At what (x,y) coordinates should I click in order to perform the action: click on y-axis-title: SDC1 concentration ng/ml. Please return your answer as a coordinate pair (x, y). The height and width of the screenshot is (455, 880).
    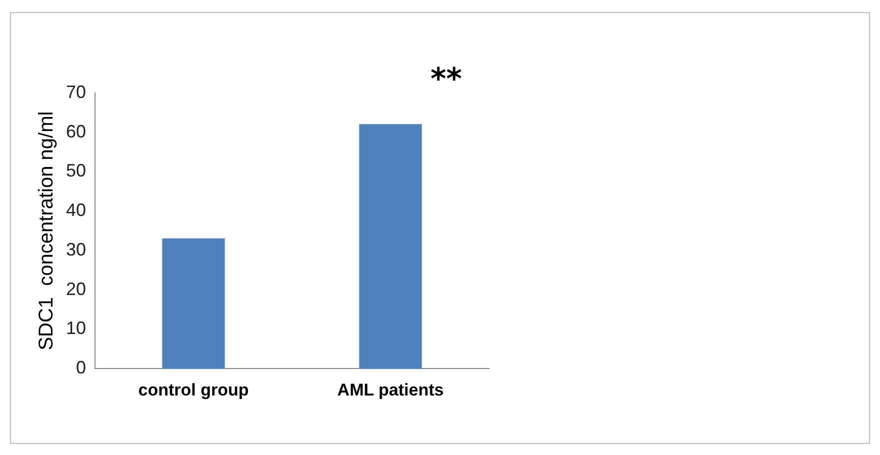
    Looking at the image, I should click on (47, 230).